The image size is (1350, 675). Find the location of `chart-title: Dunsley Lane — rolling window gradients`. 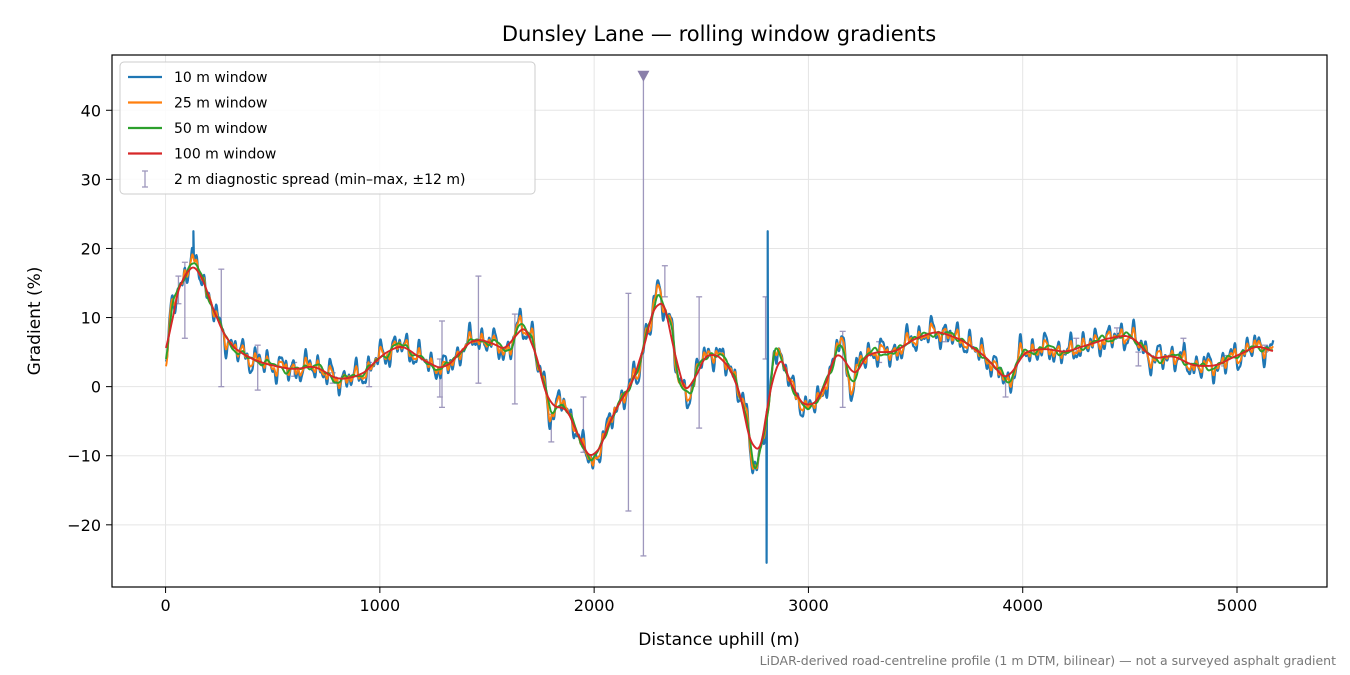

chart-title: Dunsley Lane — rolling window gradients is located at coordinates (719, 34).